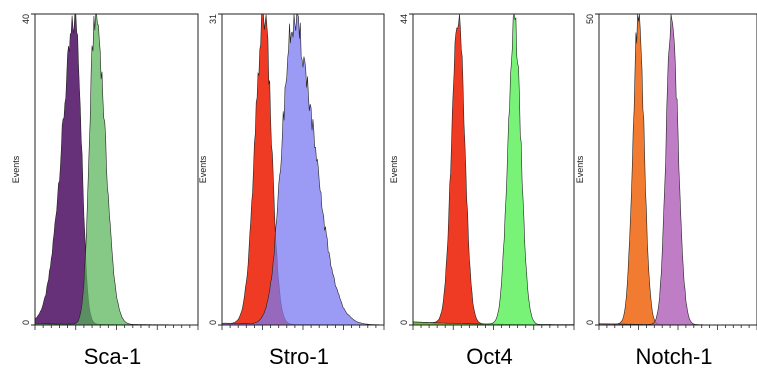 The height and width of the screenshot is (369, 757). Describe the element at coordinates (299, 356) in the screenshot. I see `x-axis-label: Stro-1` at that location.